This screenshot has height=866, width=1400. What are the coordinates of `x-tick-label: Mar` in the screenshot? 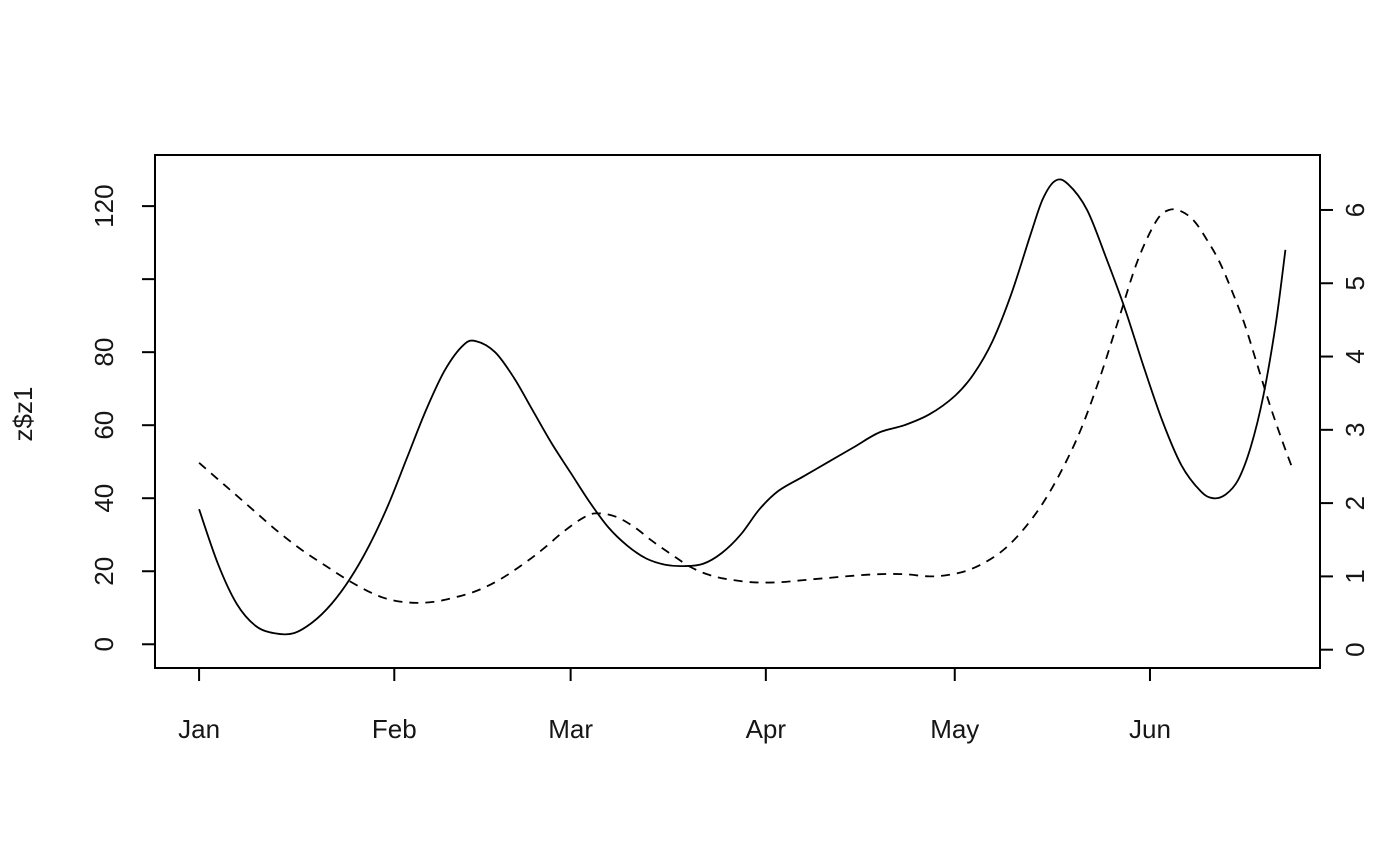 It's located at (570, 729).